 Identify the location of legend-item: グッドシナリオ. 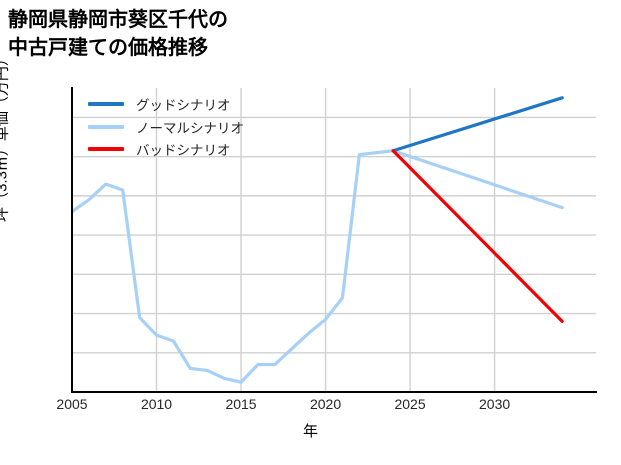
(166, 104).